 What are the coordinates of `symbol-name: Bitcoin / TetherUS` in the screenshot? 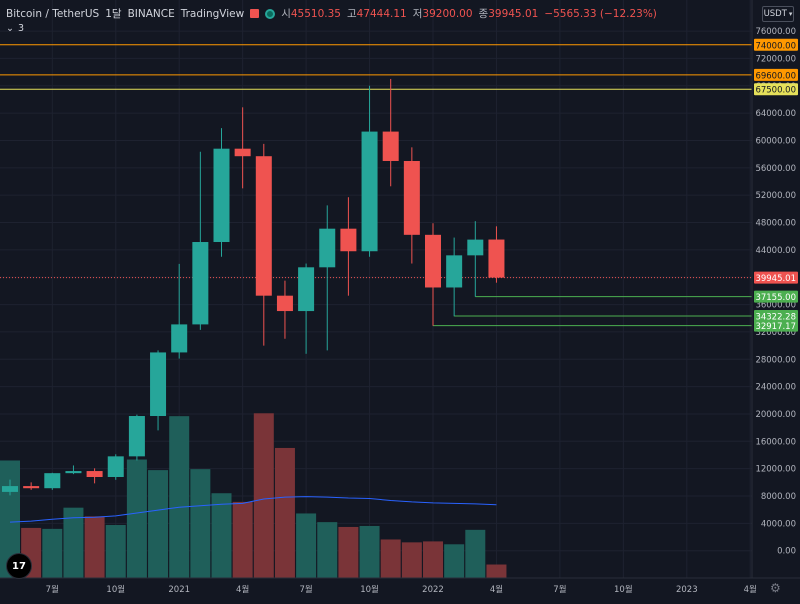 It's located at (53, 13).